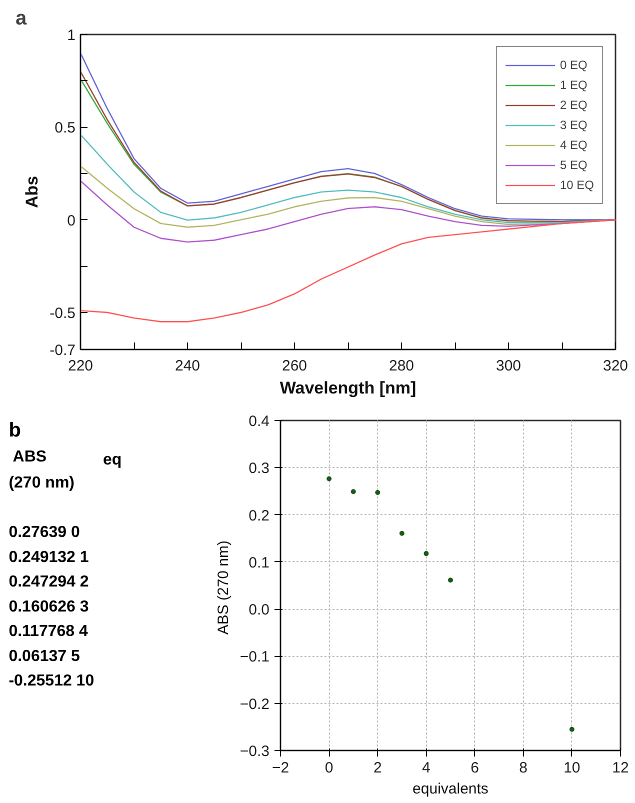  I want to click on x-tick-label: 0, so click(329, 768).